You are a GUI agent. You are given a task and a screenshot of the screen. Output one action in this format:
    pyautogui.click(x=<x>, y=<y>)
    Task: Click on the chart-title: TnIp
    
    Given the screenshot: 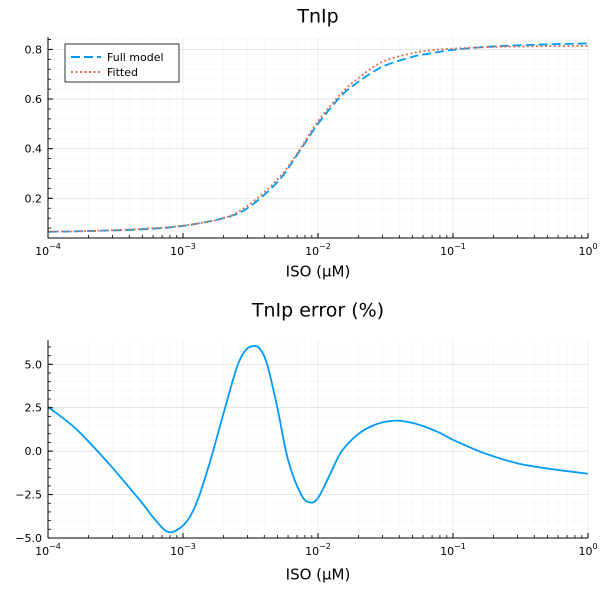 What is the action you would take?
    pyautogui.click(x=317, y=17)
    